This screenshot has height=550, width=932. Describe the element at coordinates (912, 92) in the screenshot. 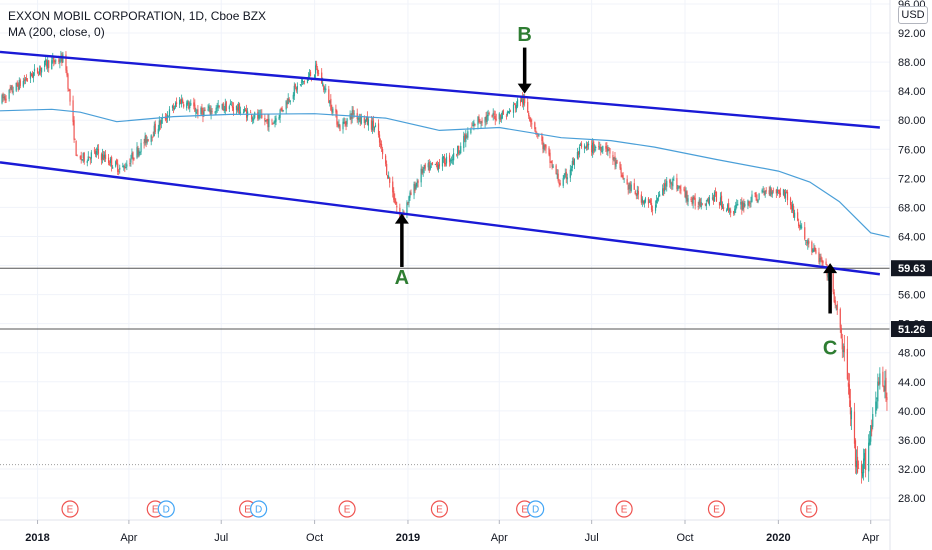

I see `price-tick-label: 84.00` at that location.